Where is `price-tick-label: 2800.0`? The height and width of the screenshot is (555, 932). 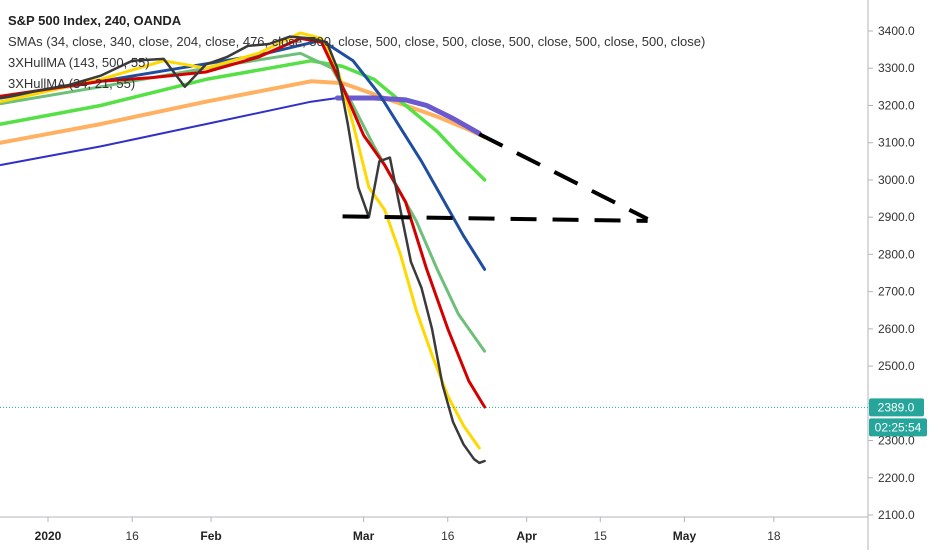 price-tick-label: 2800.0 is located at coordinates (896, 254).